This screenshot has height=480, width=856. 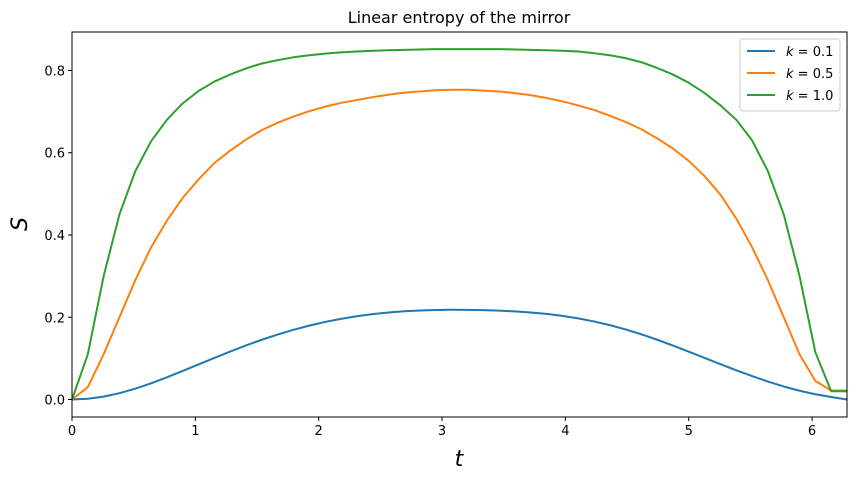 What do you see at coordinates (809, 74) in the screenshot?
I see `legend-label-2: k = 0.5` at bounding box center [809, 74].